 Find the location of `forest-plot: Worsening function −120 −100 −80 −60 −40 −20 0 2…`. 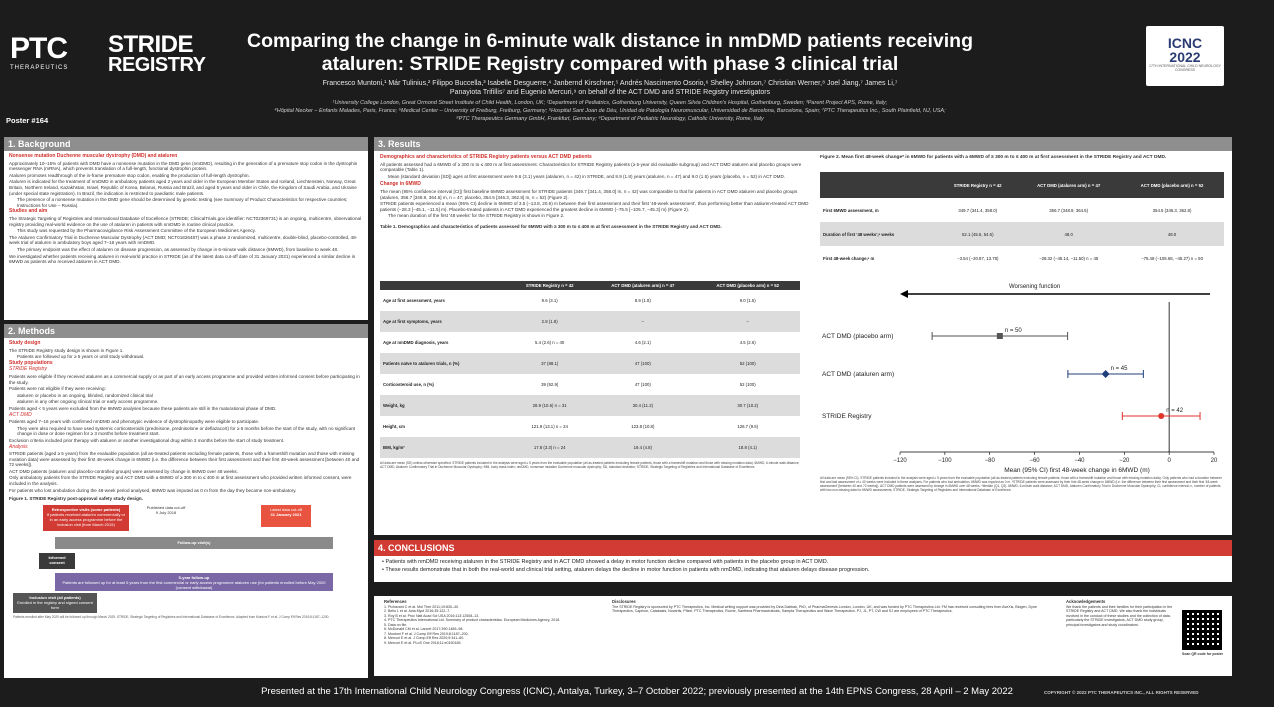

forest-plot: Worsening function −120 −100 −80 −60 −40 −20 0 2… is located at coordinates (1020, 379).